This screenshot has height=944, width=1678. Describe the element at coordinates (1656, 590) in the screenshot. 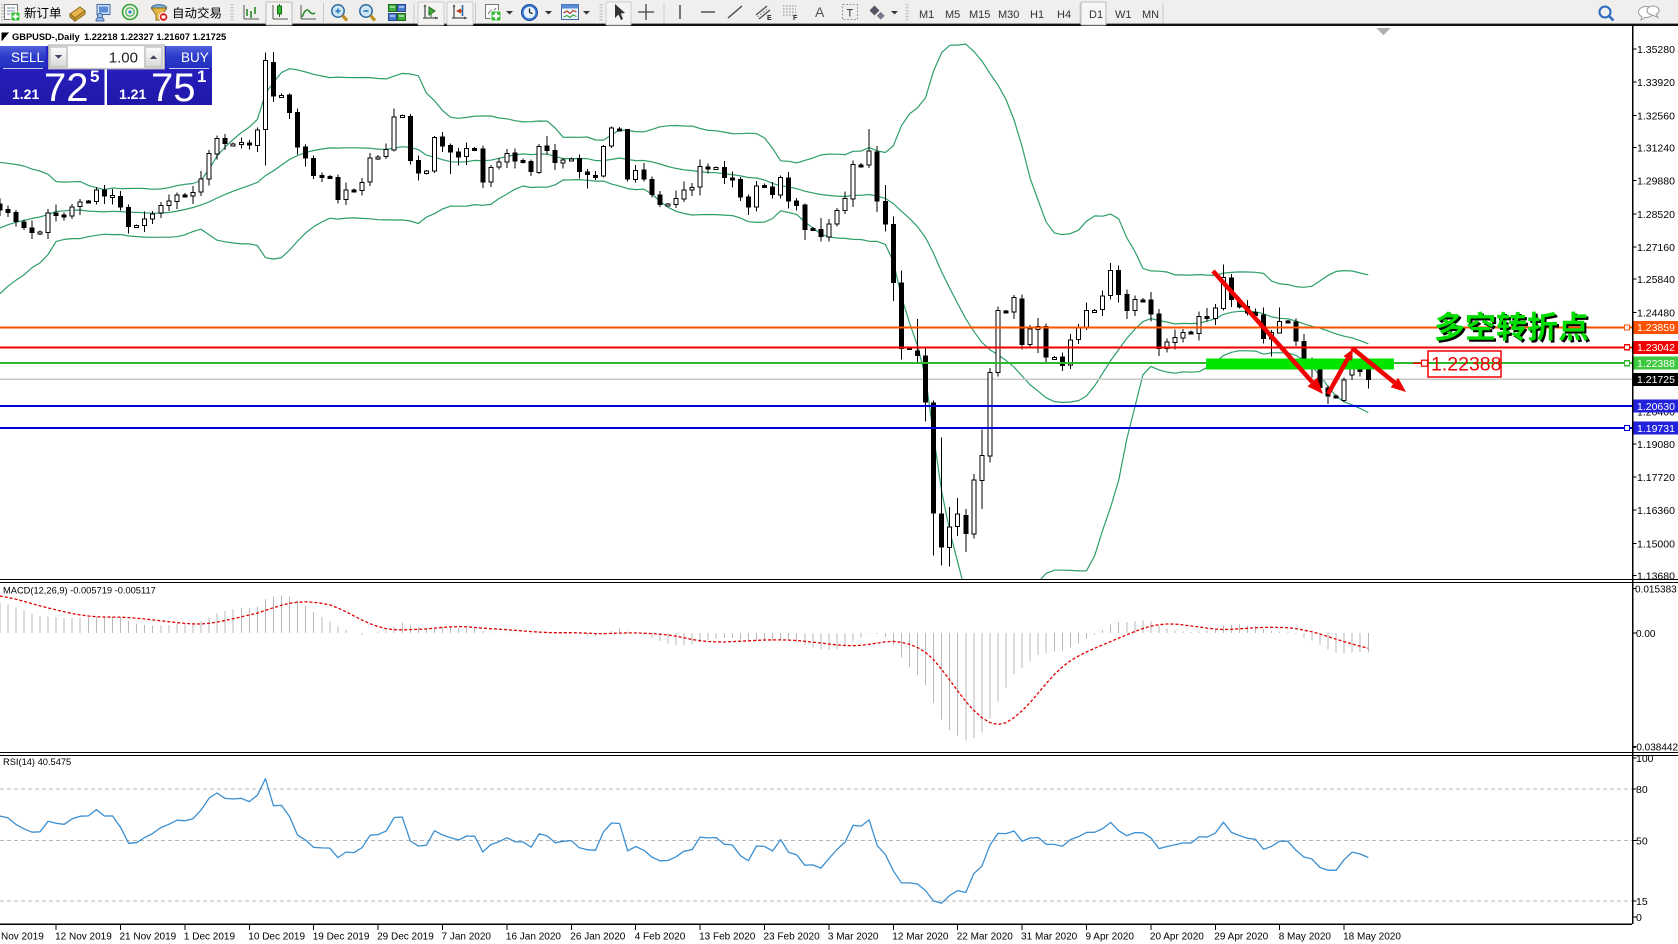

I see `svg-text: 0.015383` at that location.